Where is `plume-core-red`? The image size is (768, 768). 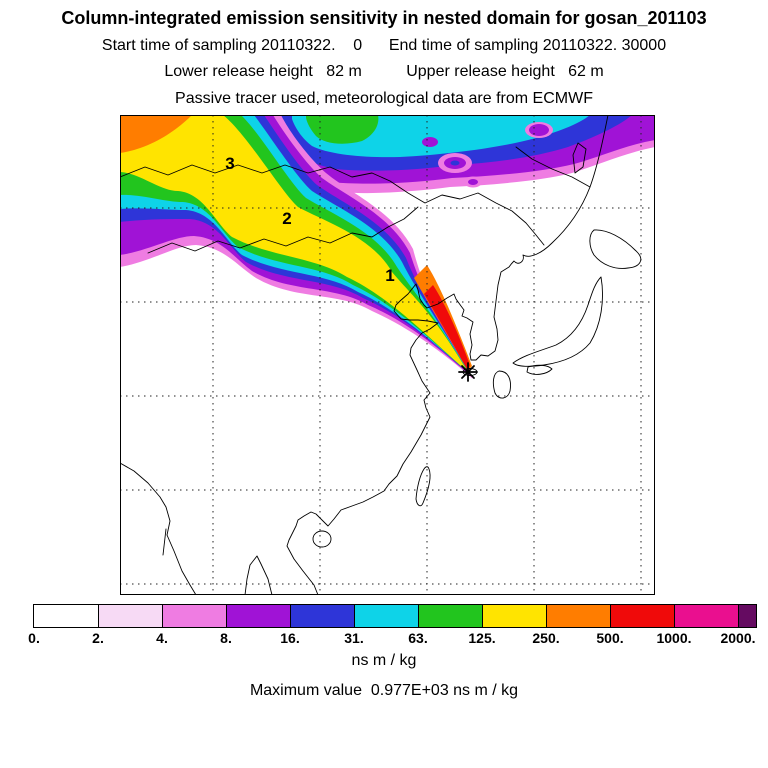
plume-core-red is located at coordinates (447, 328).